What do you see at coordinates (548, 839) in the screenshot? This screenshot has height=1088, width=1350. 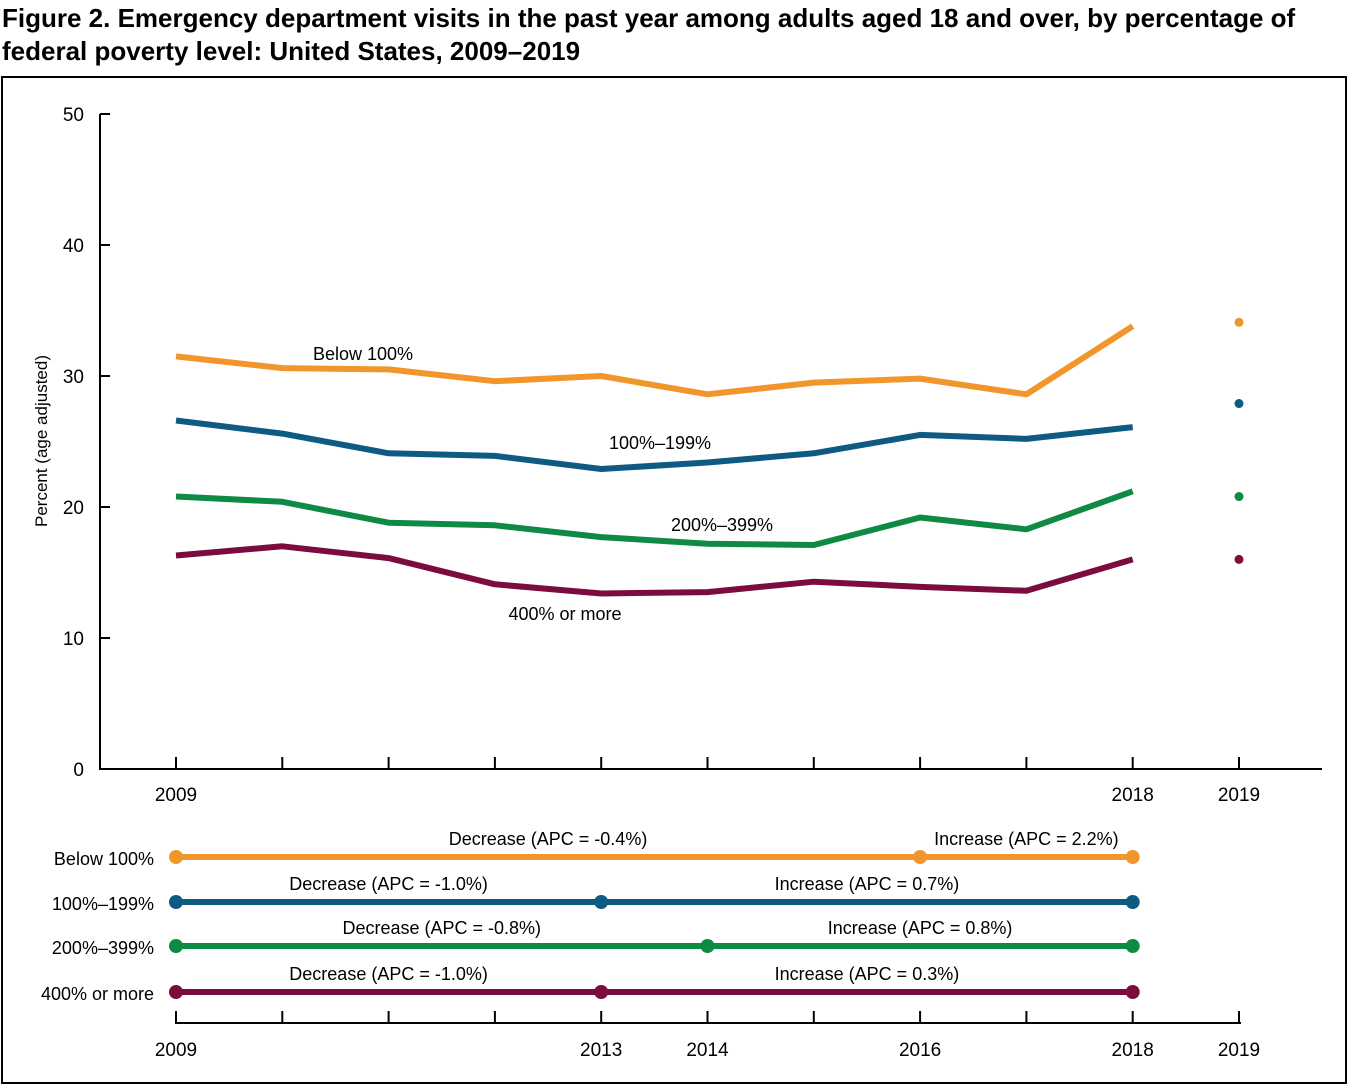 I see `trend-segment-label: Decrease (APC = -0.4%)` at bounding box center [548, 839].